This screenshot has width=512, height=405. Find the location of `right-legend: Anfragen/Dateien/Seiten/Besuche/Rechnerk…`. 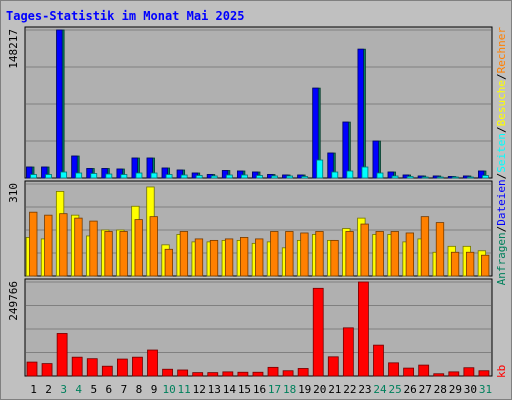

right-legend: Anfragen/Dateien/Seiten/Besuche/Rechnerk… is located at coordinates (501, 202).